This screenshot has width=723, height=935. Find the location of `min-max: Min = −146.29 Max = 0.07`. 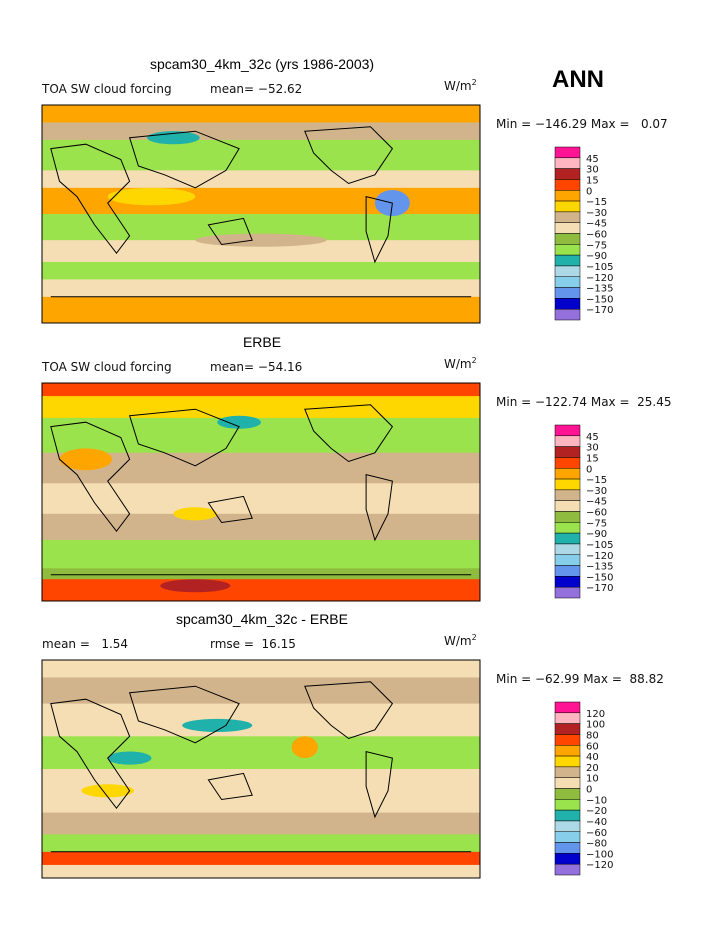

min-max: Min = −146.29 Max = 0.07 is located at coordinates (582, 124).